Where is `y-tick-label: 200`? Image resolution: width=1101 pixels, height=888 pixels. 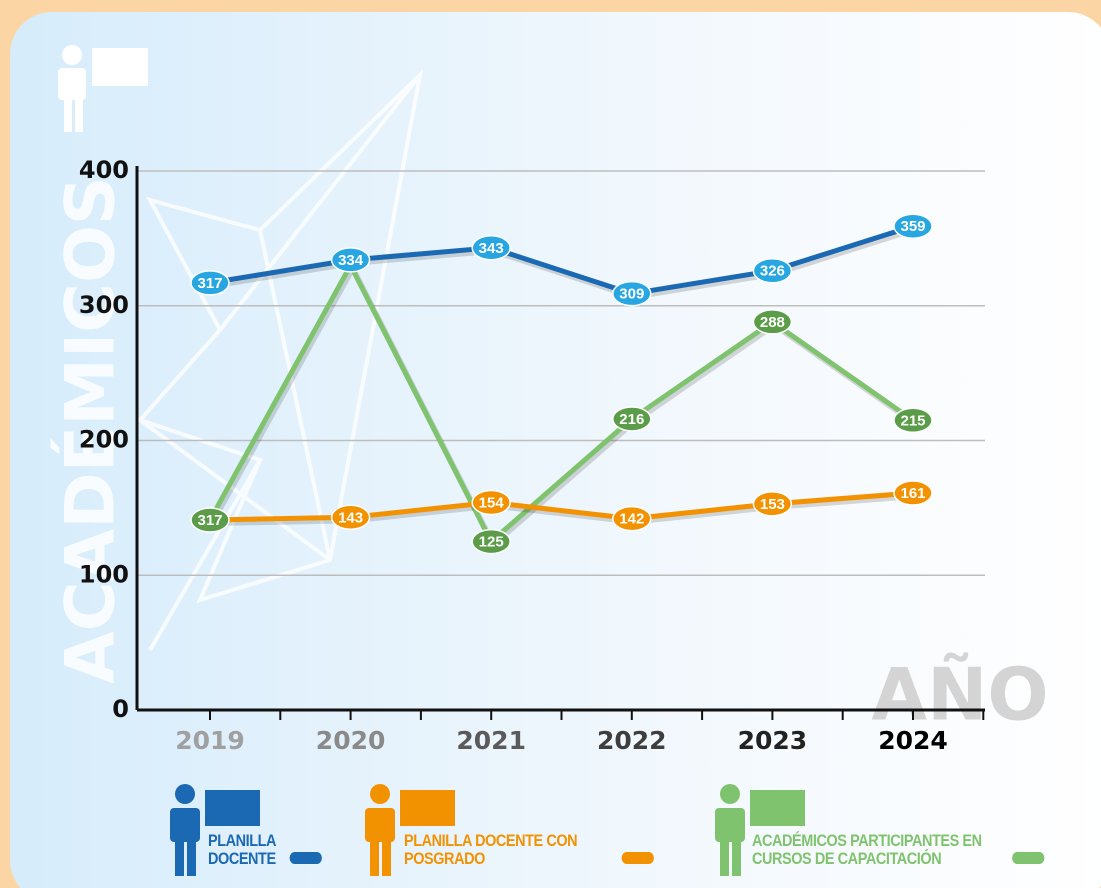 y-tick-label: 200 is located at coordinates (104, 440).